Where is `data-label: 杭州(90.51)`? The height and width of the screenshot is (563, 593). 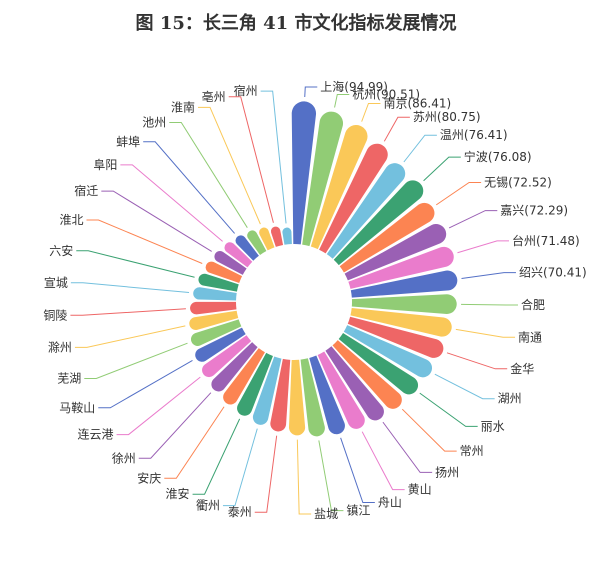
data-label: 杭州(90.51) is located at coordinates (386, 93).